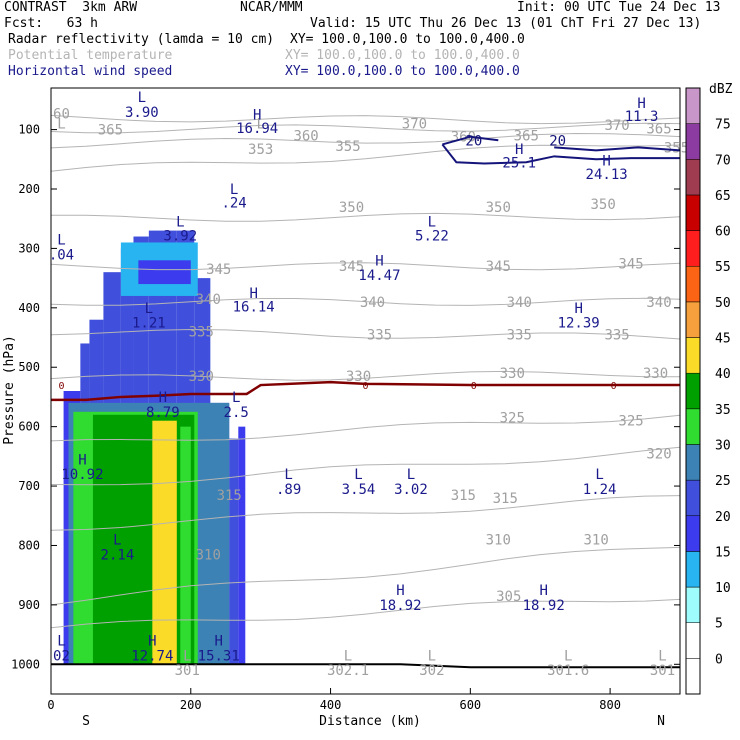 The height and width of the screenshot is (740, 740). What do you see at coordinates (617, 149) in the screenshot?
I see `wind-contour-line` at bounding box center [617, 149].